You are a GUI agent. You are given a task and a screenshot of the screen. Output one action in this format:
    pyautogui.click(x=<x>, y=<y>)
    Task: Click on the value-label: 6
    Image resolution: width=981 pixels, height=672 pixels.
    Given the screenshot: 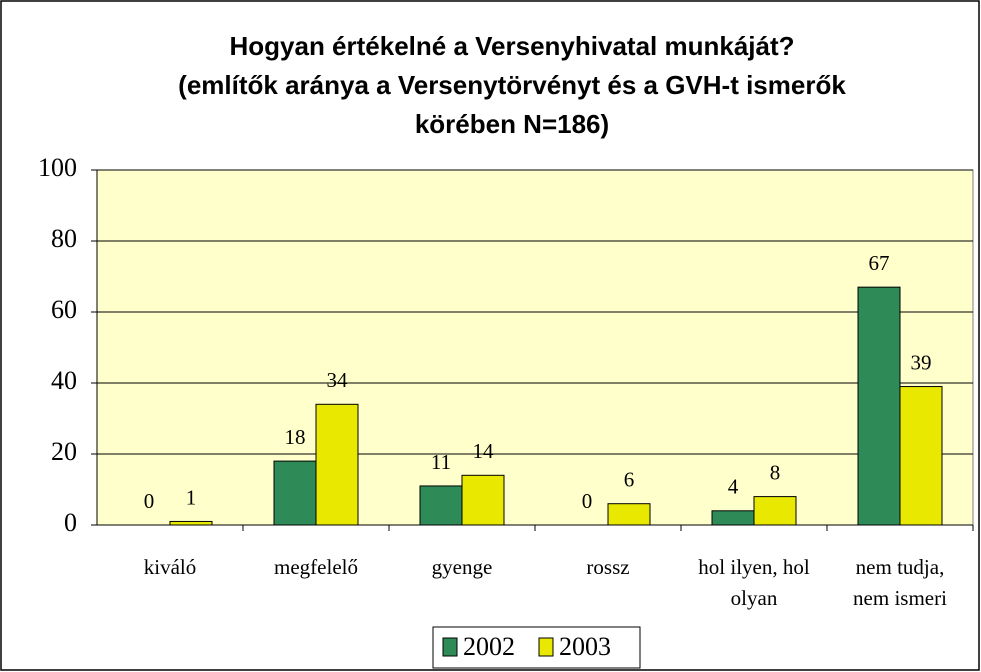 What is the action you would take?
    pyautogui.click(x=629, y=480)
    